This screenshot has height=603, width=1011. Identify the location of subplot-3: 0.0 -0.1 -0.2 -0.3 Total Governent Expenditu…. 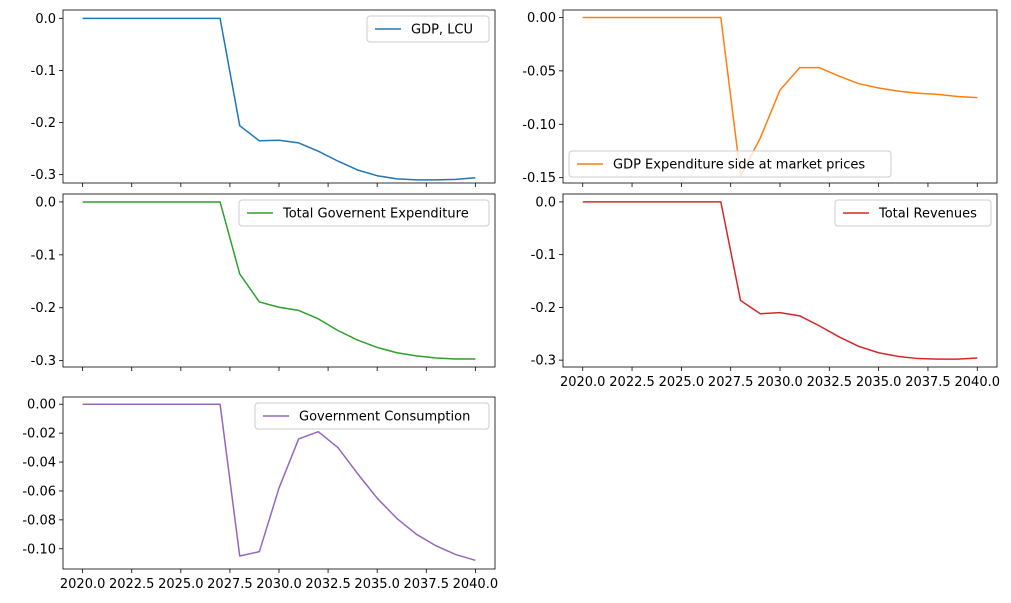
(263, 282).